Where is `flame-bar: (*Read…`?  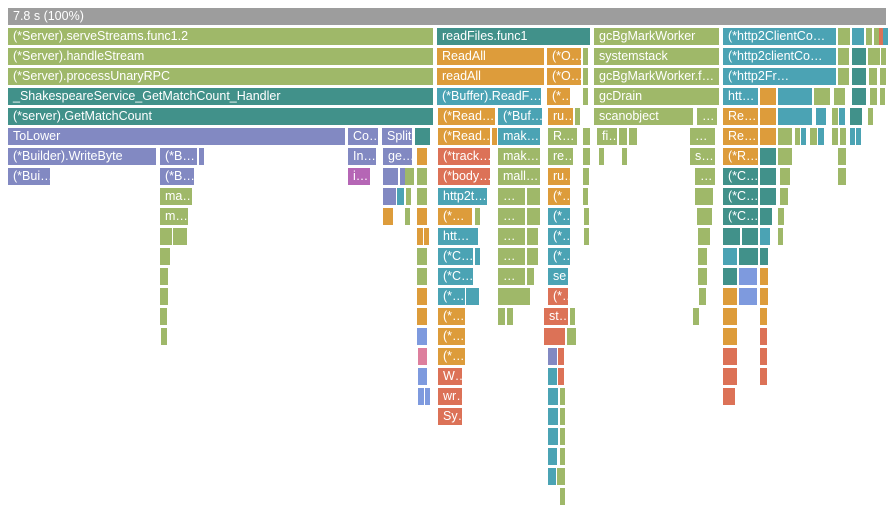
flame-bar: (*Read… is located at coordinates (466, 116).